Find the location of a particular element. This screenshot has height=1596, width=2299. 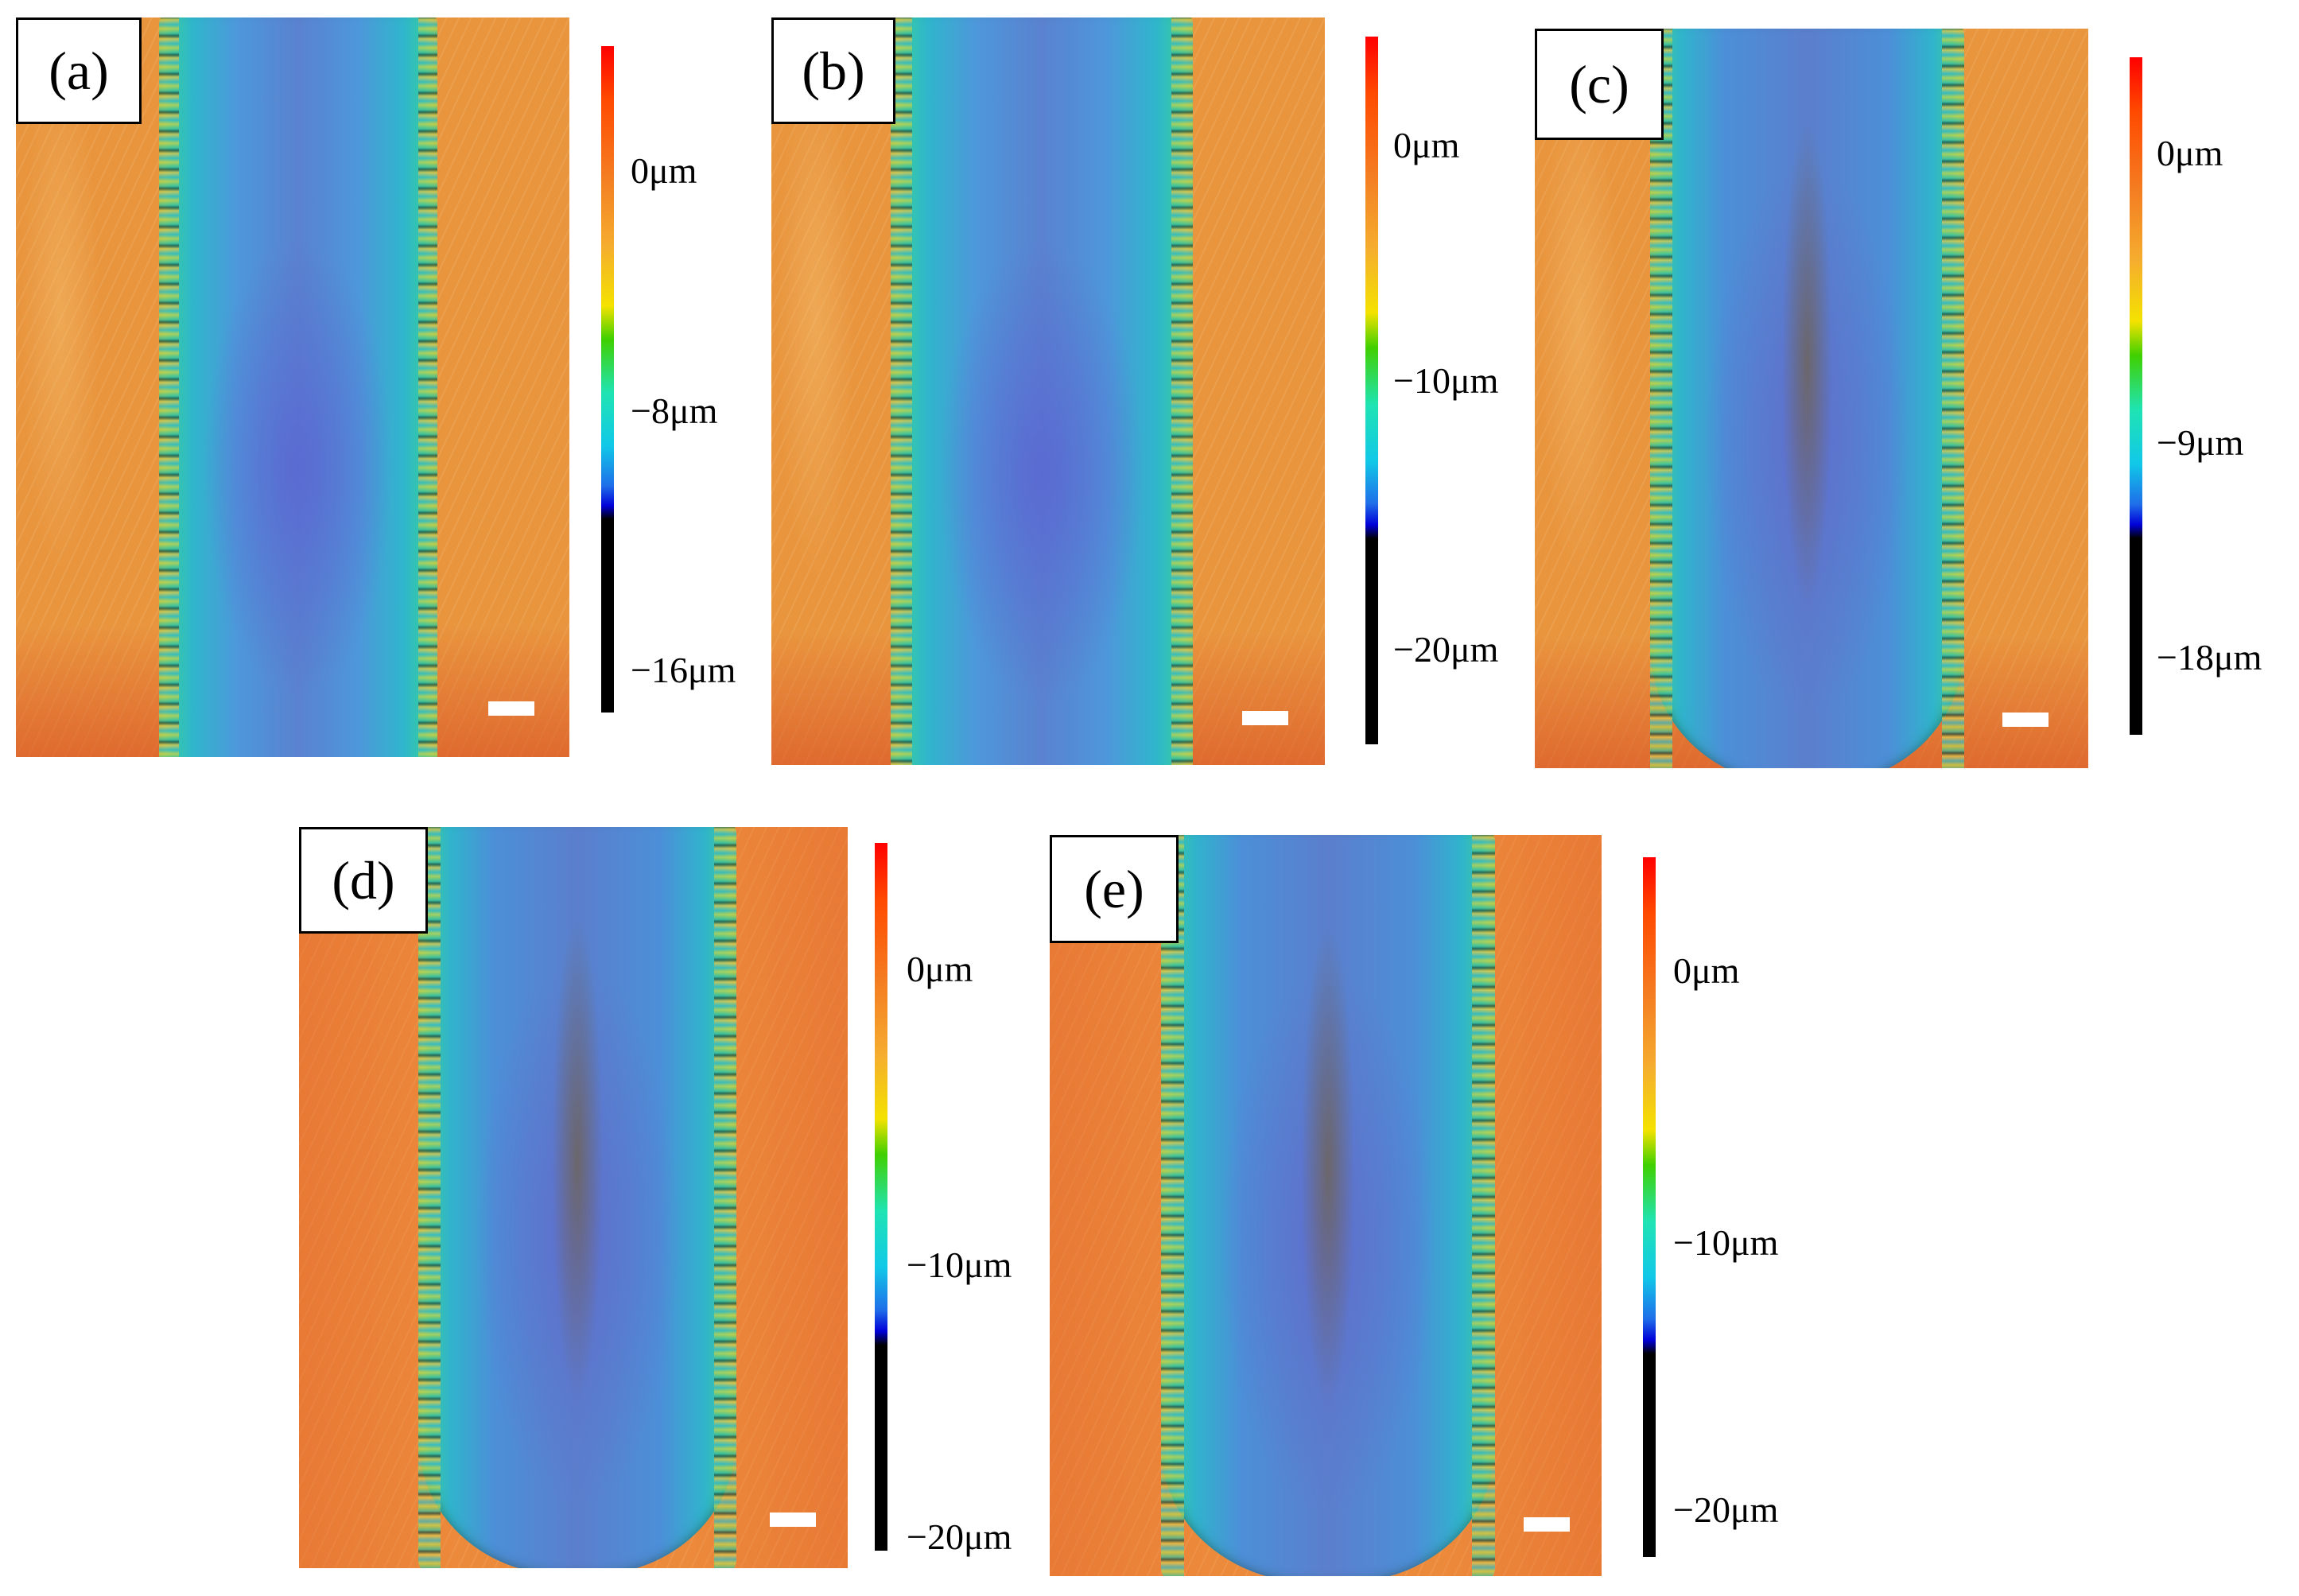

colorbar-b-tick-1: −10μm is located at coordinates (1446, 381).